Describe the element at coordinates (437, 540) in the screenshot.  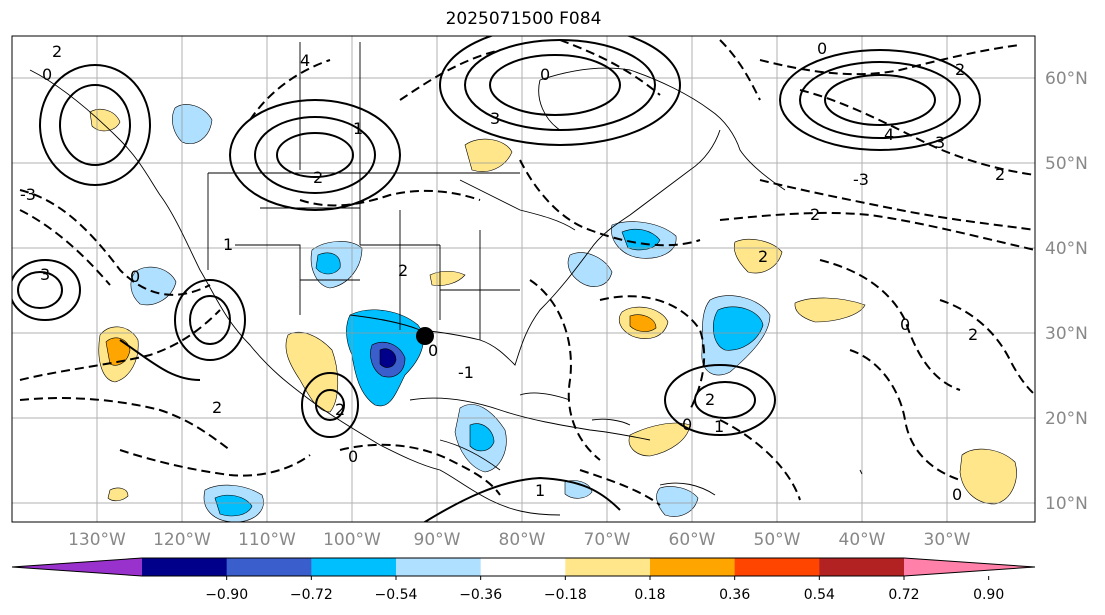
I see `lon-label: 90°W` at that location.